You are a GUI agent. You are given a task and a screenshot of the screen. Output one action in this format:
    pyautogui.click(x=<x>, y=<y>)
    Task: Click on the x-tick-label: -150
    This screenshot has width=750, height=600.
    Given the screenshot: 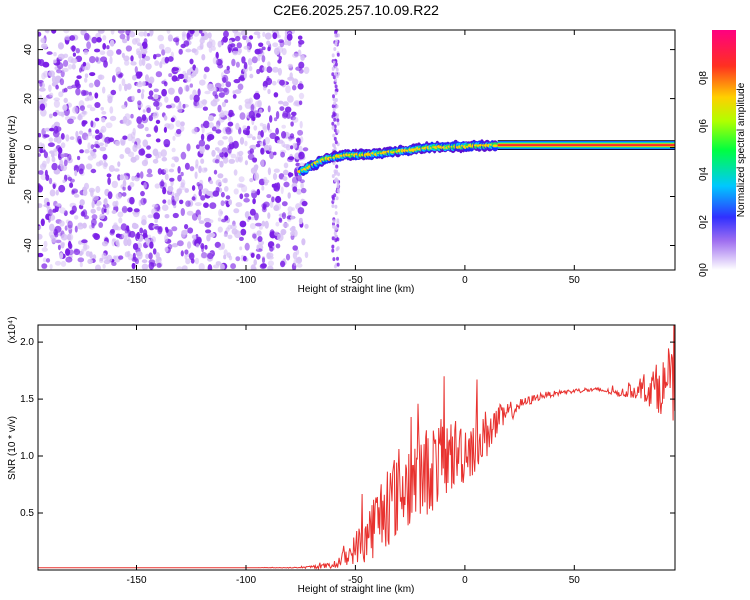 What is the action you would take?
    pyautogui.click(x=136, y=580)
    